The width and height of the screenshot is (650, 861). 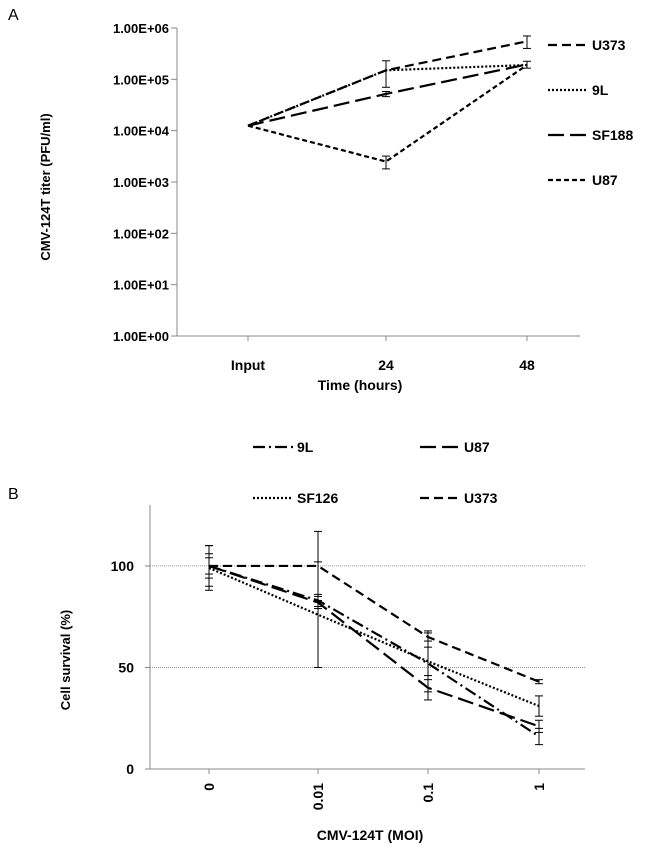 What do you see at coordinates (141, 336) in the screenshot?
I see `panel-a-y-tick-label: 1.00E+00` at bounding box center [141, 336].